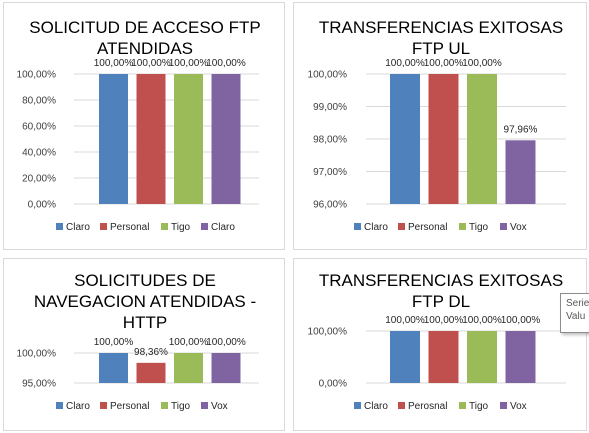 This screenshot has width=589, height=433. I want to click on y-tick-label: 97,00%, so click(330, 172).